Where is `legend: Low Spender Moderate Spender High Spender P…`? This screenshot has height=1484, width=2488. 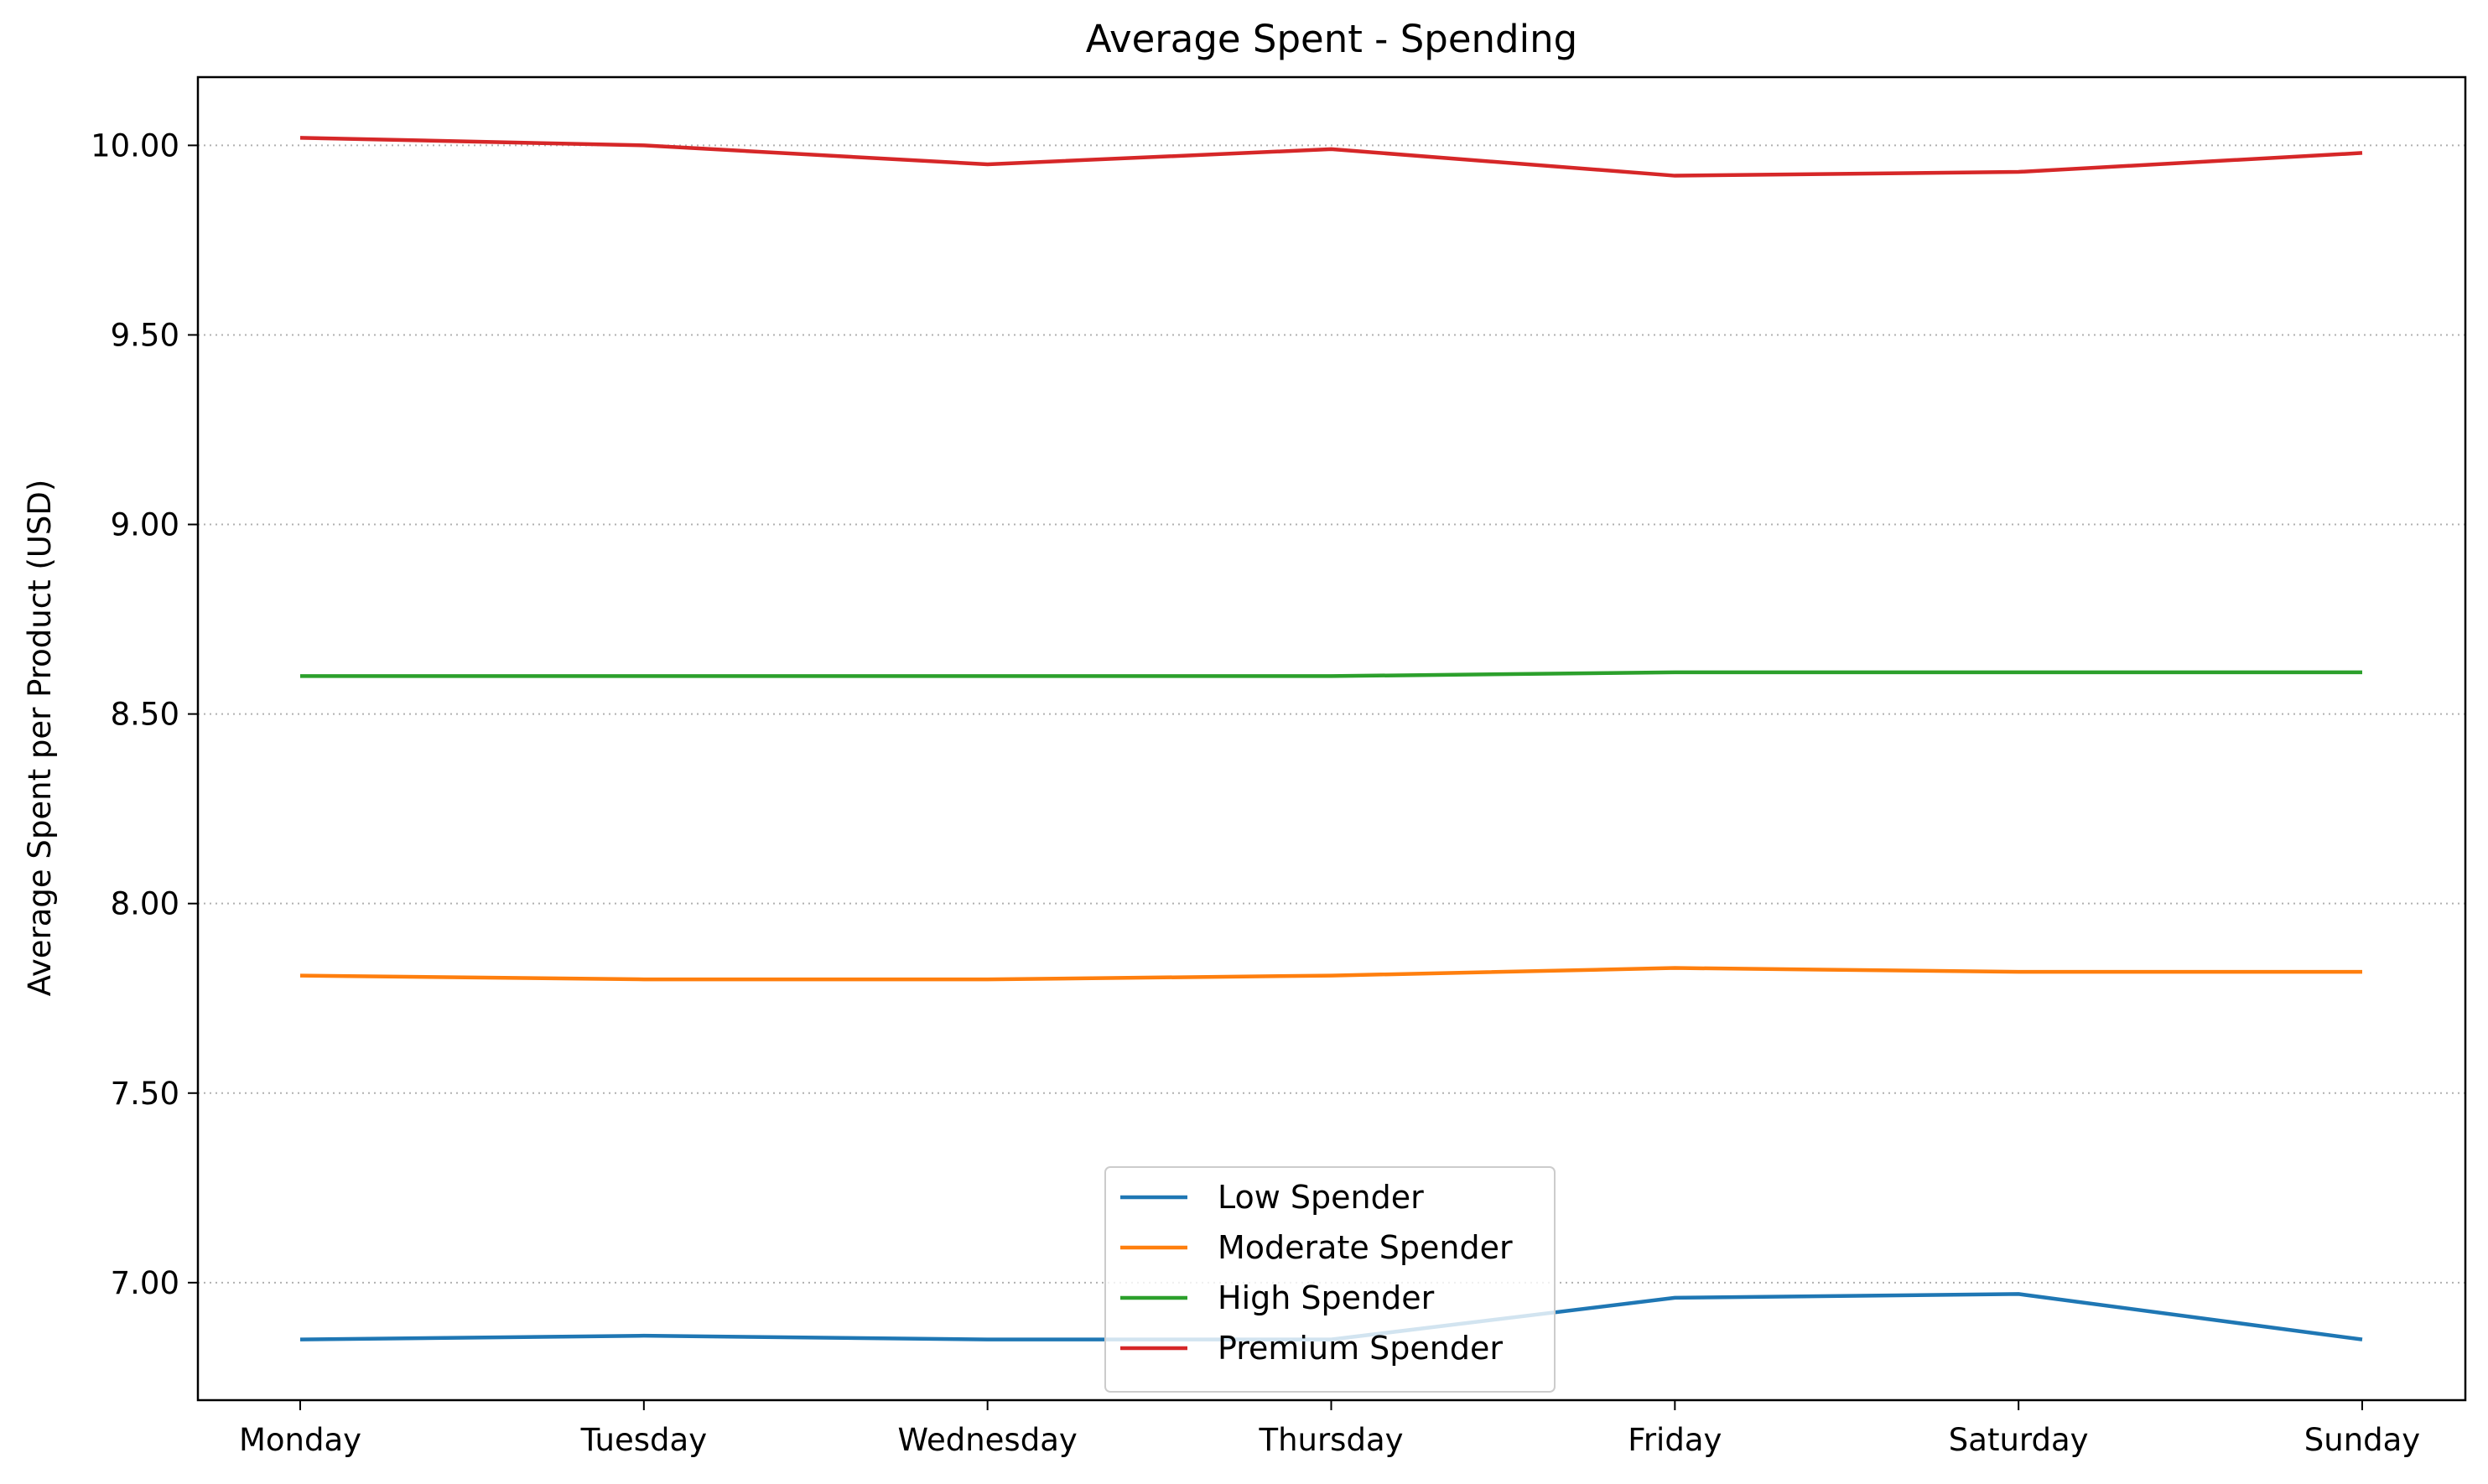 legend: Low Spender Moderate Spender High Spender P… is located at coordinates (1330, 1279).